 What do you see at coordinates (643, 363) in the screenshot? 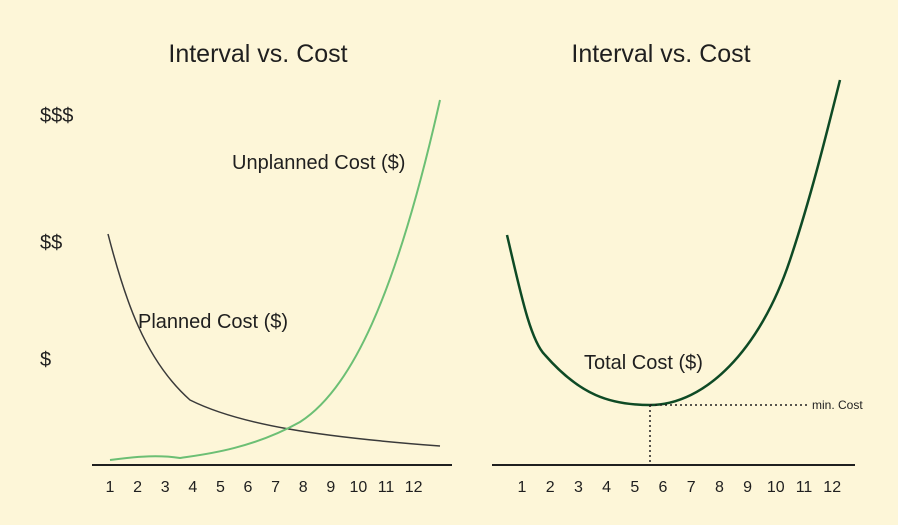
I see `total-cost-label: Total Cost ($)` at bounding box center [643, 363].